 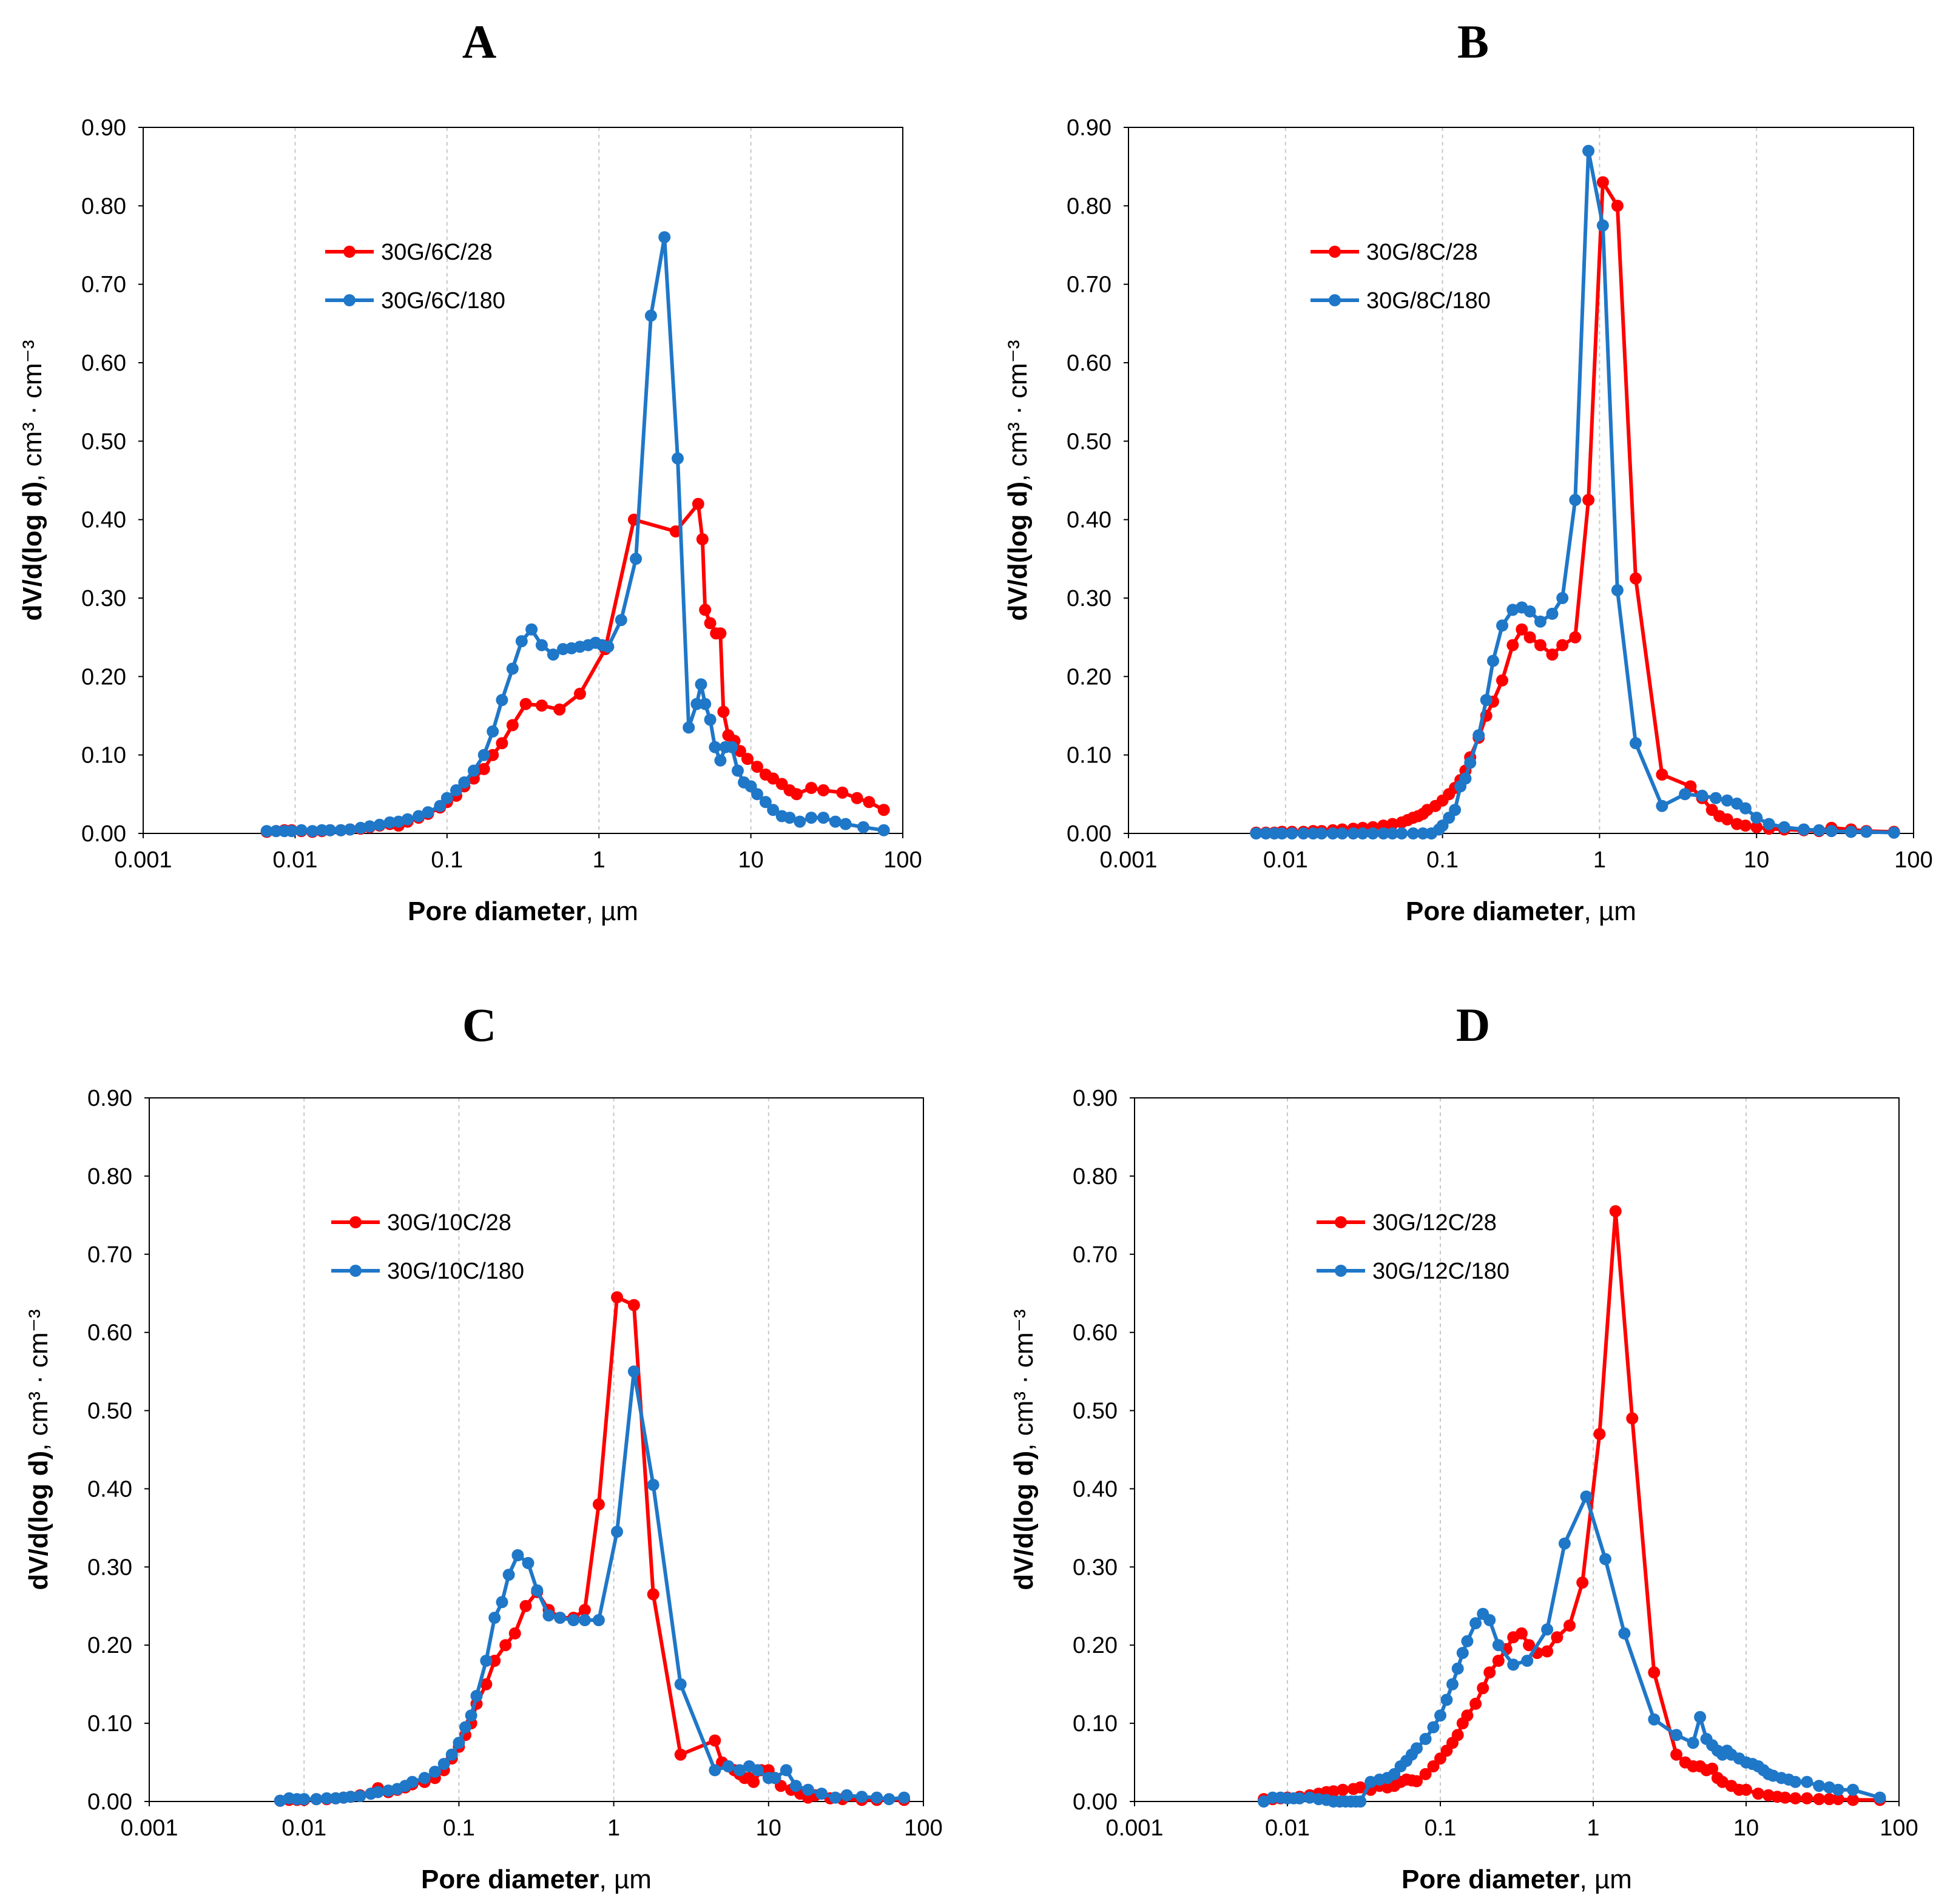 I want to click on legend: 30G/6C/28 30G/6C/180, so click(x=415, y=277).